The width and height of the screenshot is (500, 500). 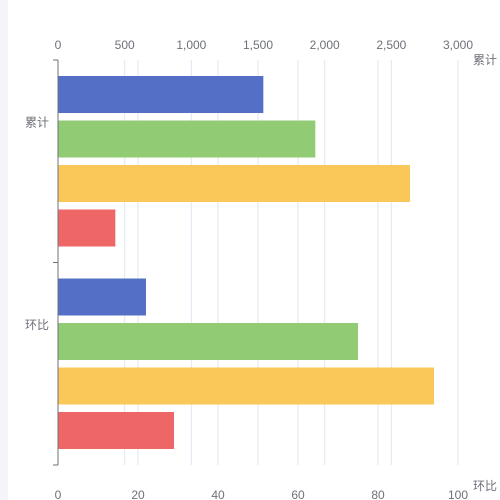 What do you see at coordinates (298, 494) in the screenshot?
I see `bottom-axis-tick-label: 60` at bounding box center [298, 494].